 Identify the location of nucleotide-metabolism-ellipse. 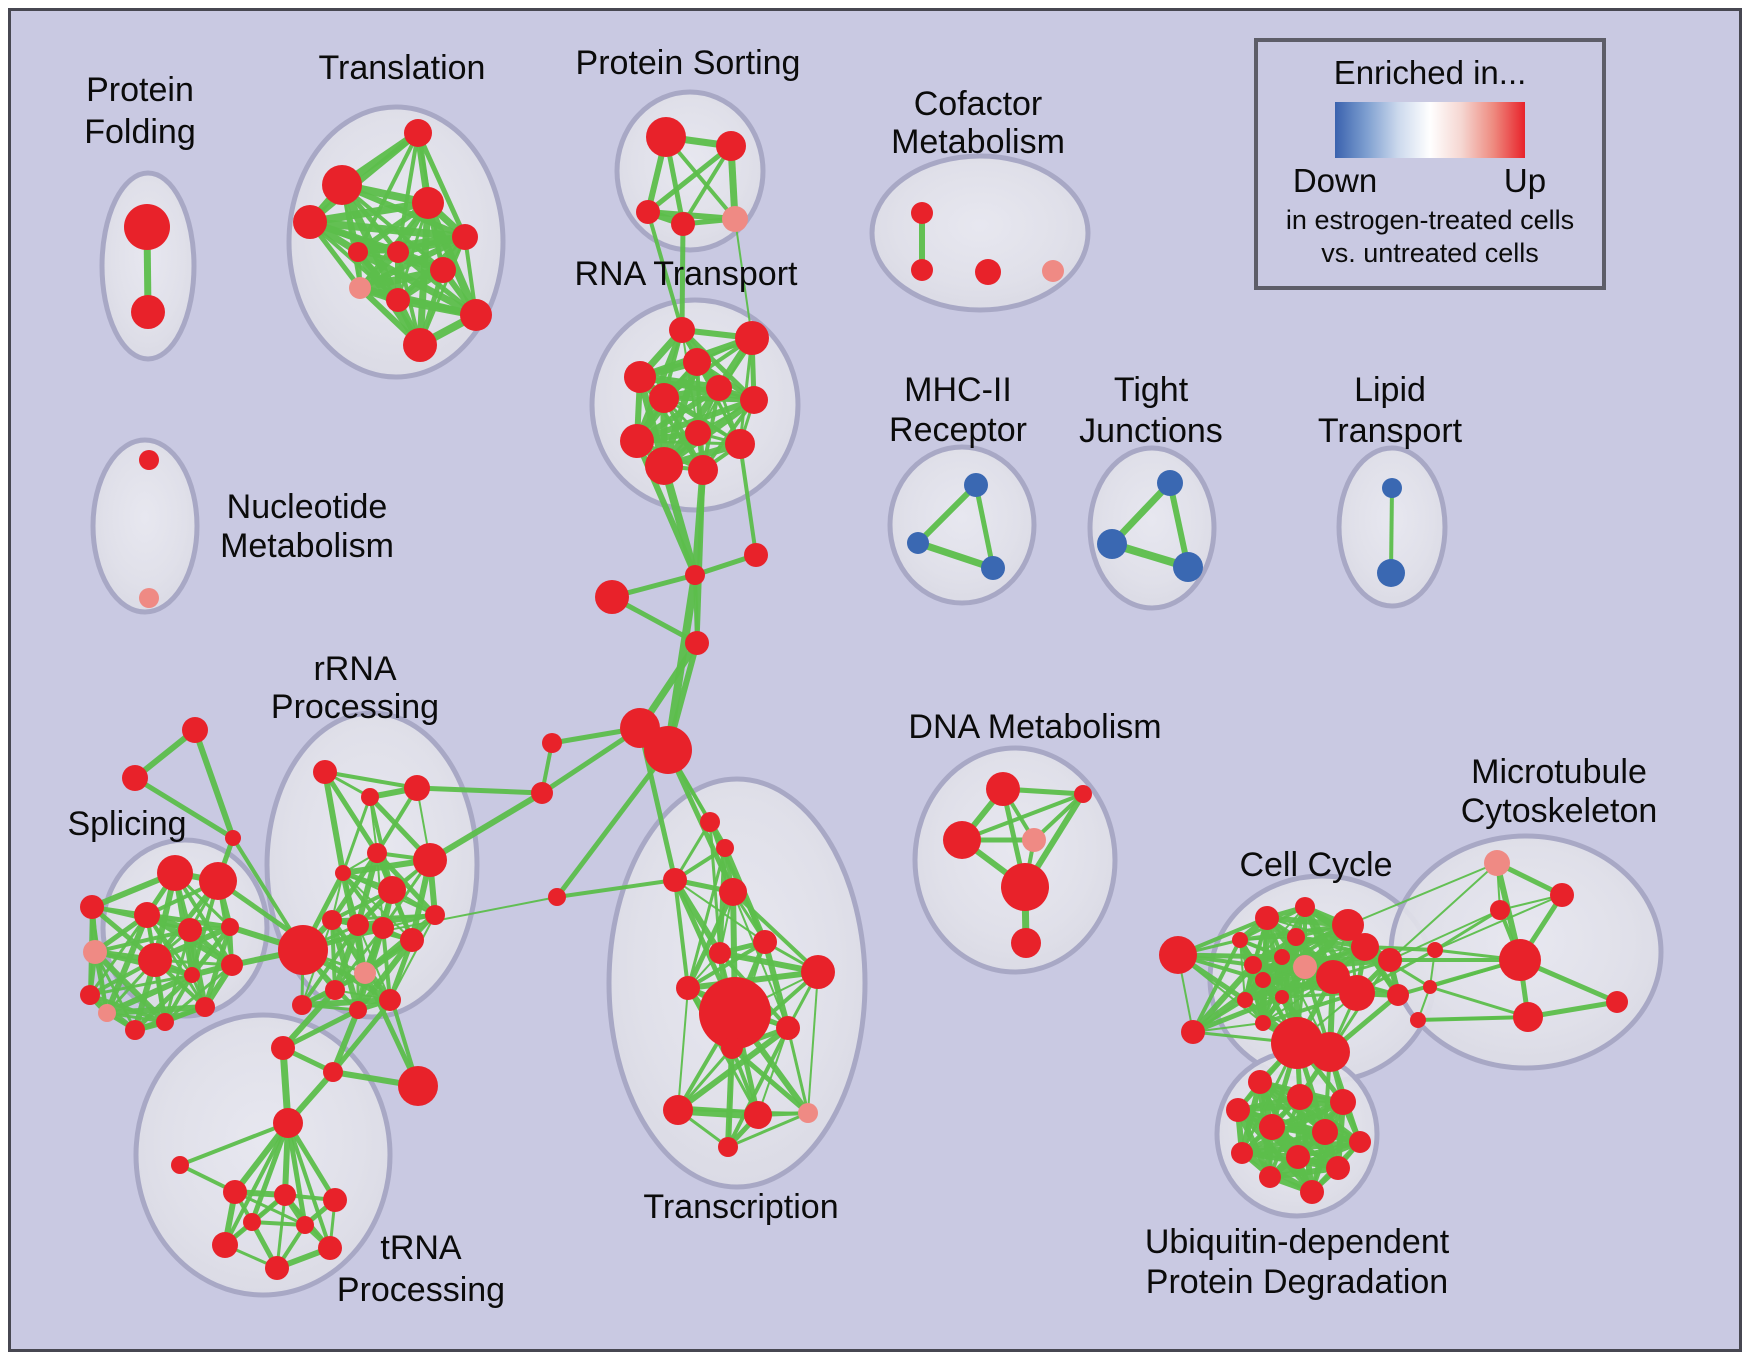
(145, 526).